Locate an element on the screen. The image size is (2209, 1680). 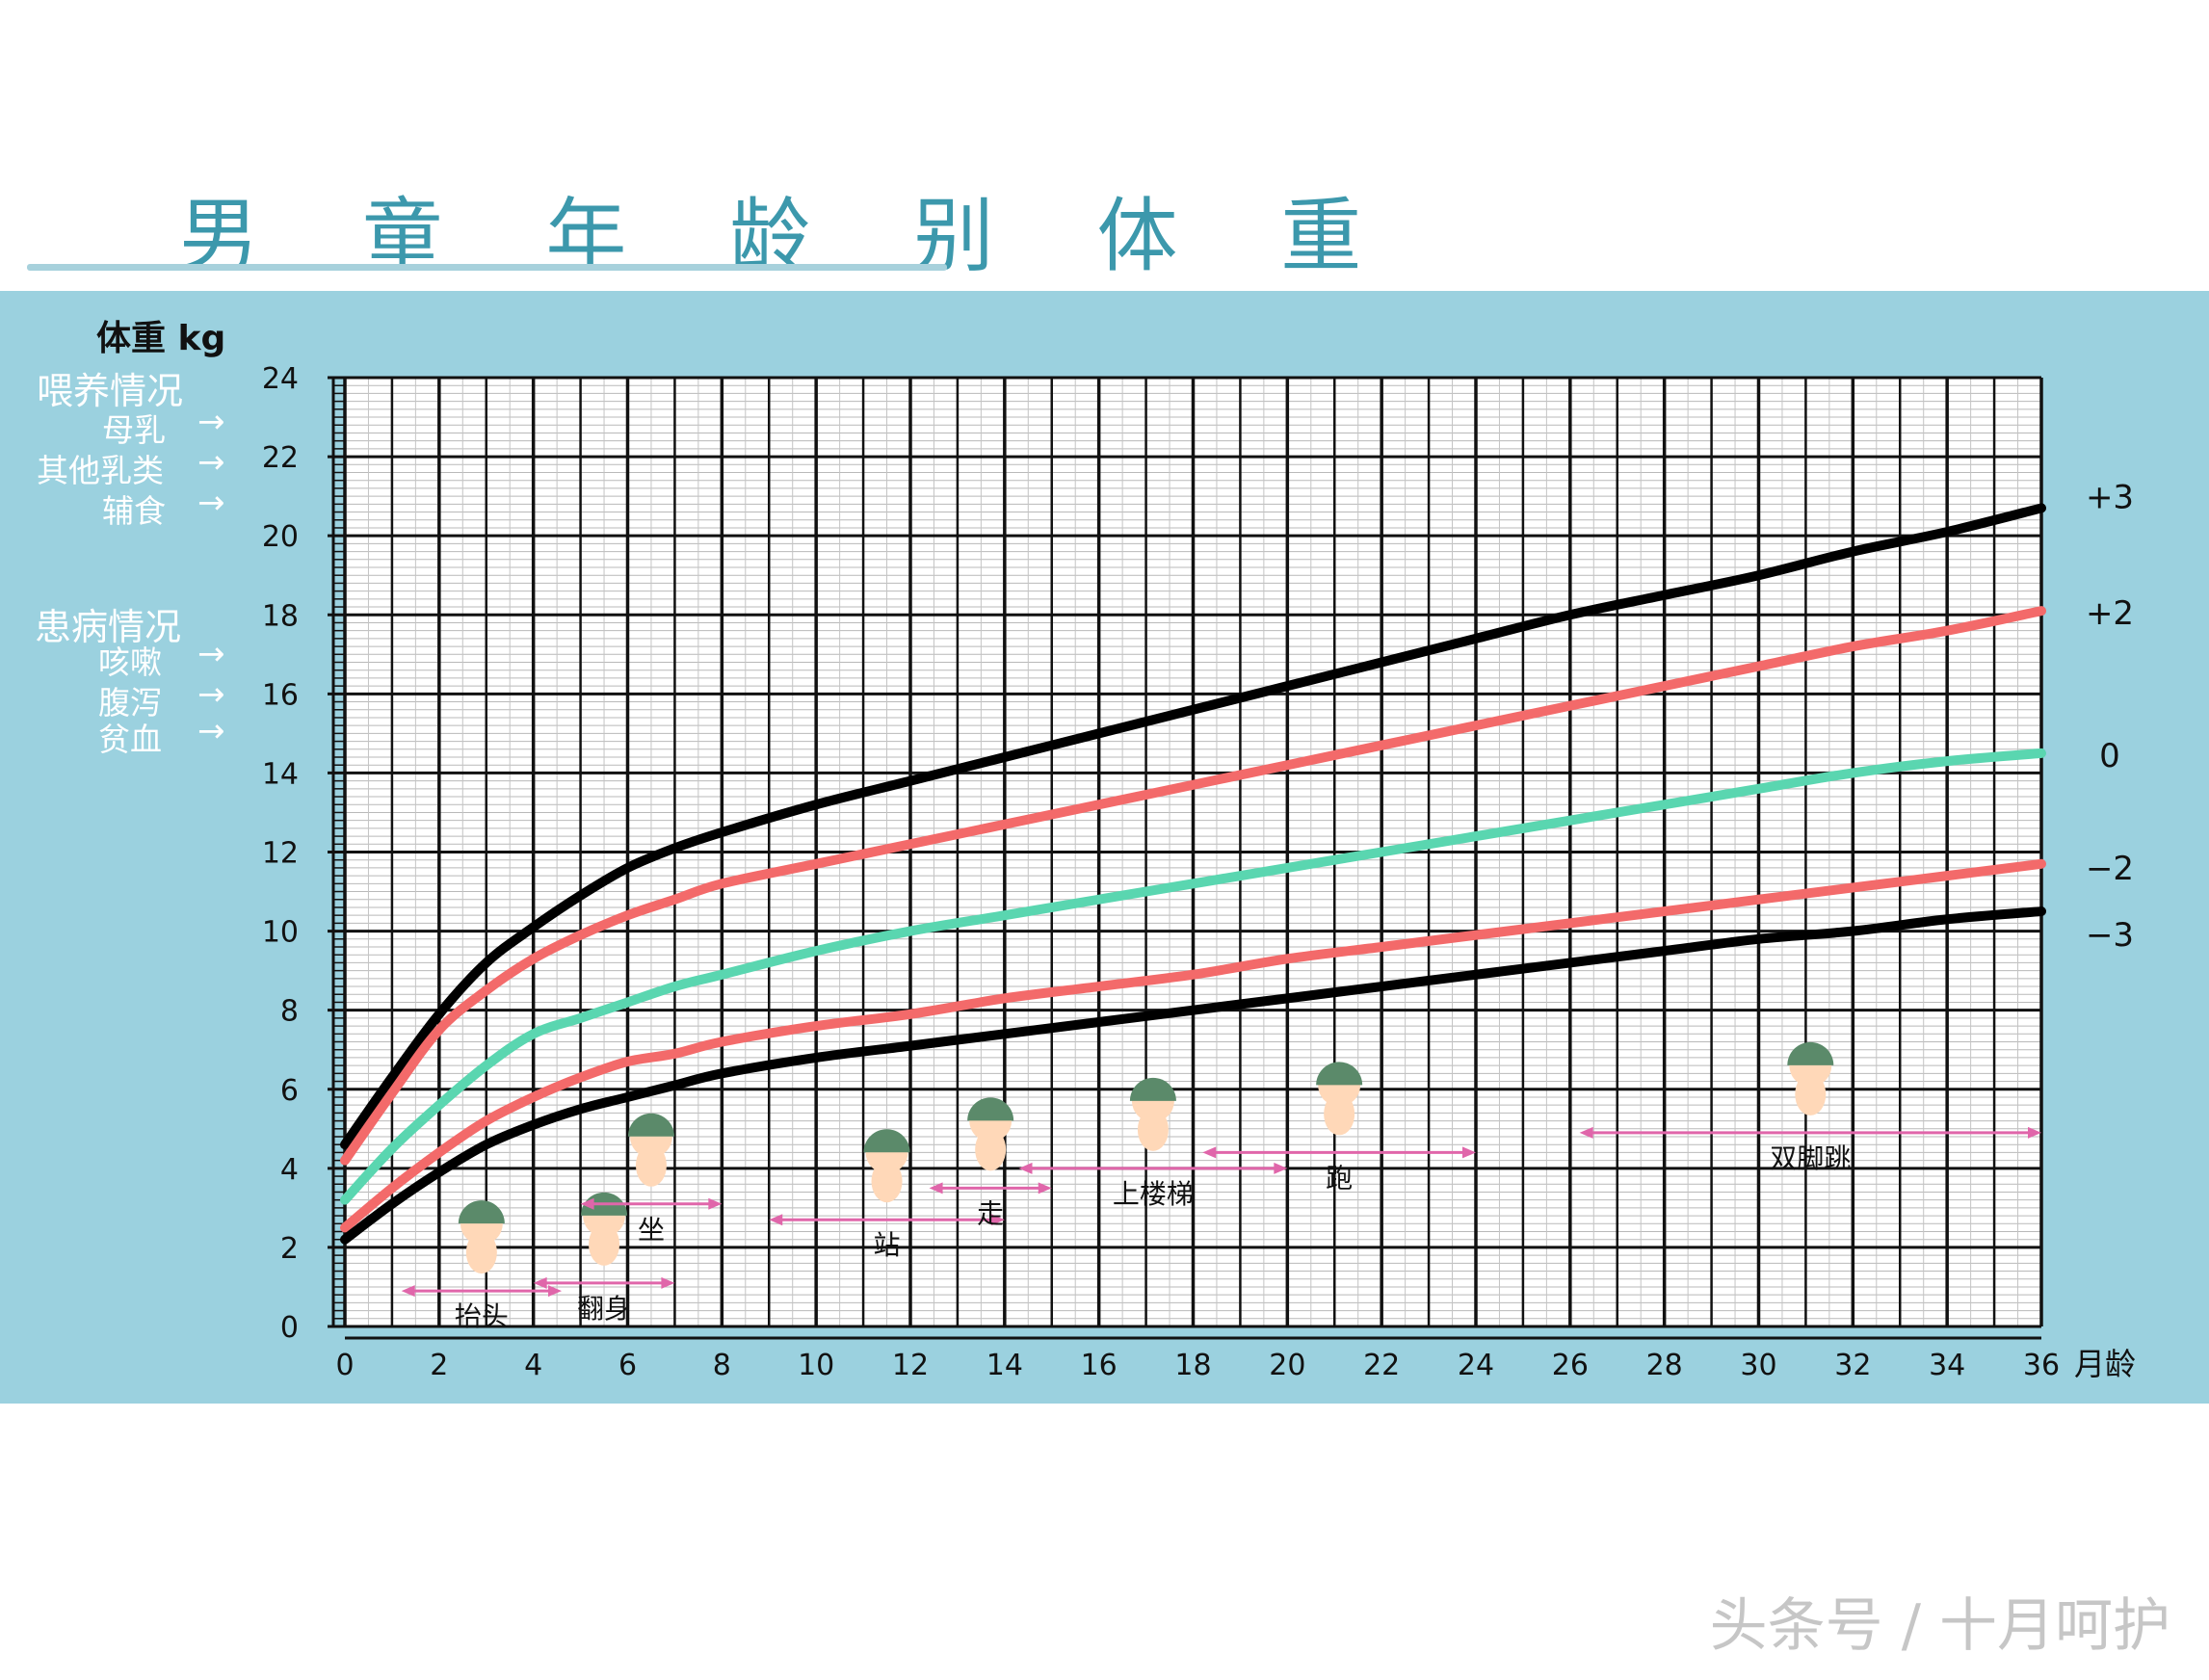
x-tick-label: 28 is located at coordinates (1664, 1366).